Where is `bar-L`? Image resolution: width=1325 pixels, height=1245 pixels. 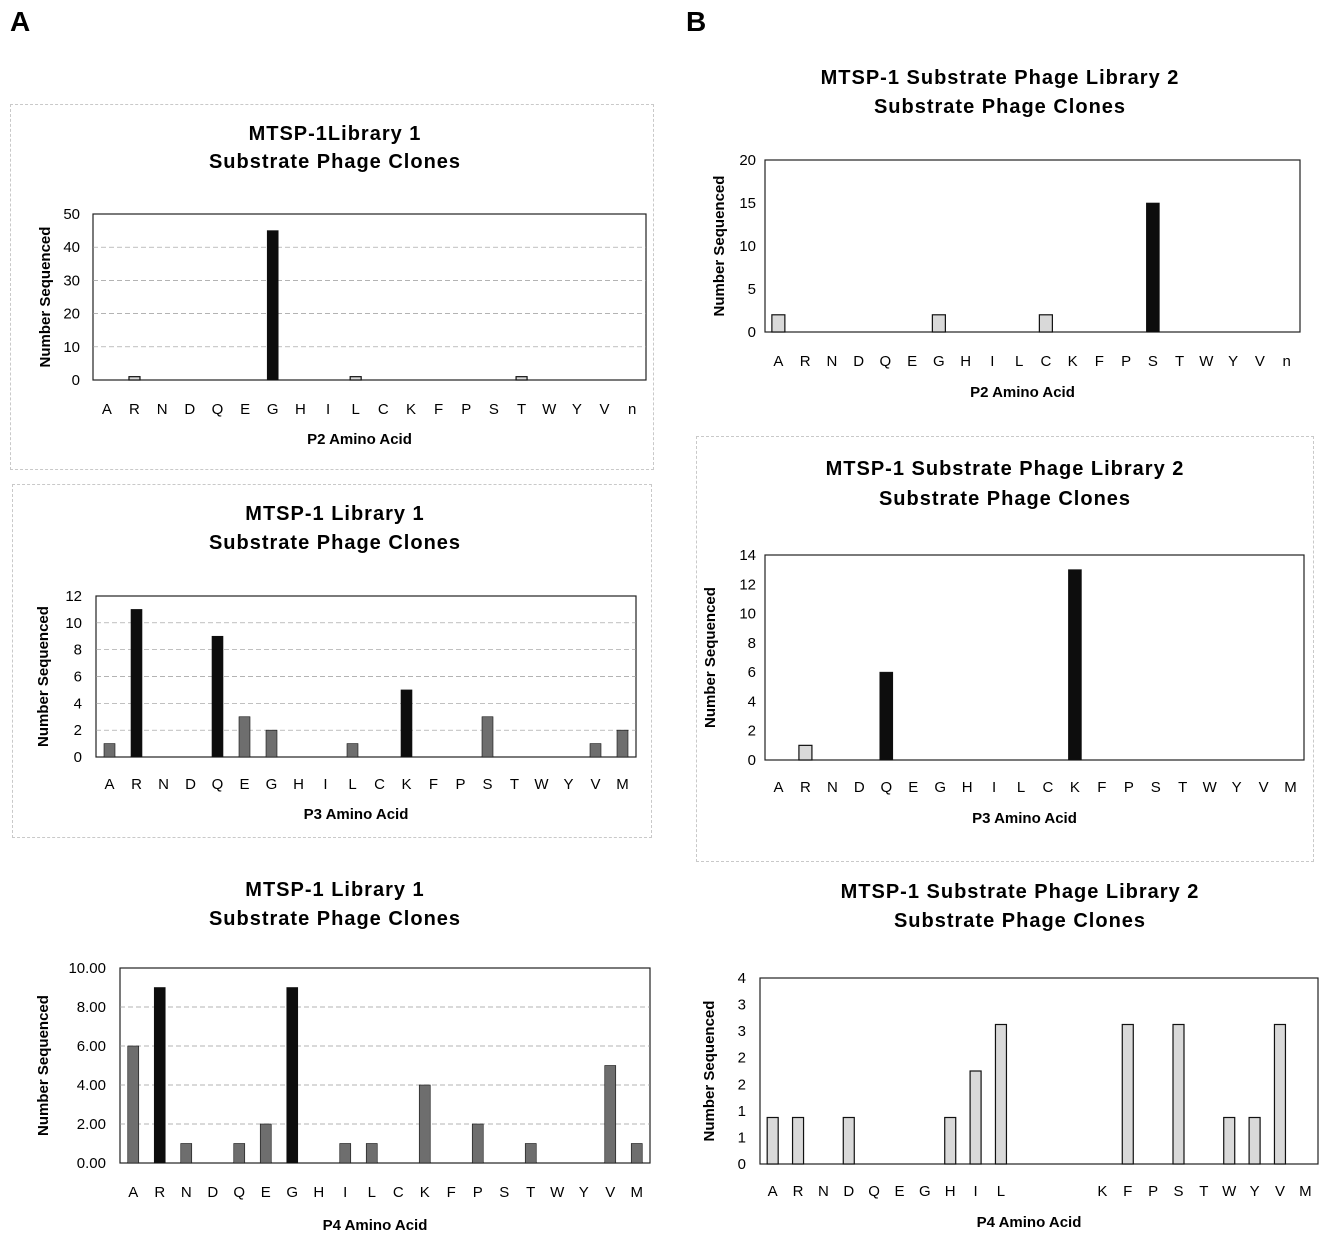 bar-L is located at coordinates (355, 378).